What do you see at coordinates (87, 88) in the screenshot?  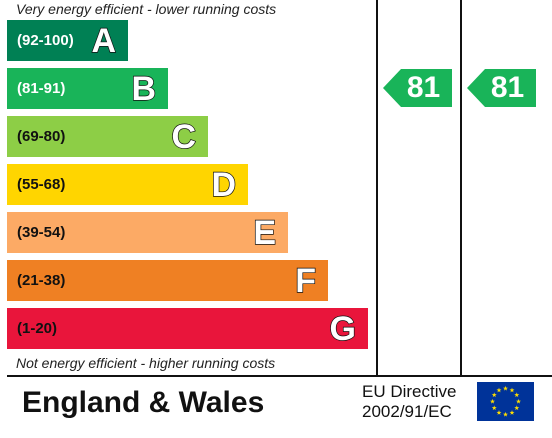 I see `band-b: (81-91) B` at bounding box center [87, 88].